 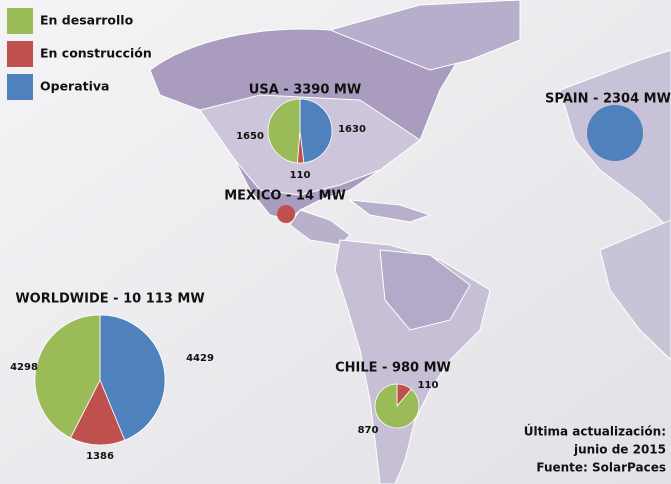 I want to click on pie-title: MEXICO - 14 MW, so click(x=285, y=196).